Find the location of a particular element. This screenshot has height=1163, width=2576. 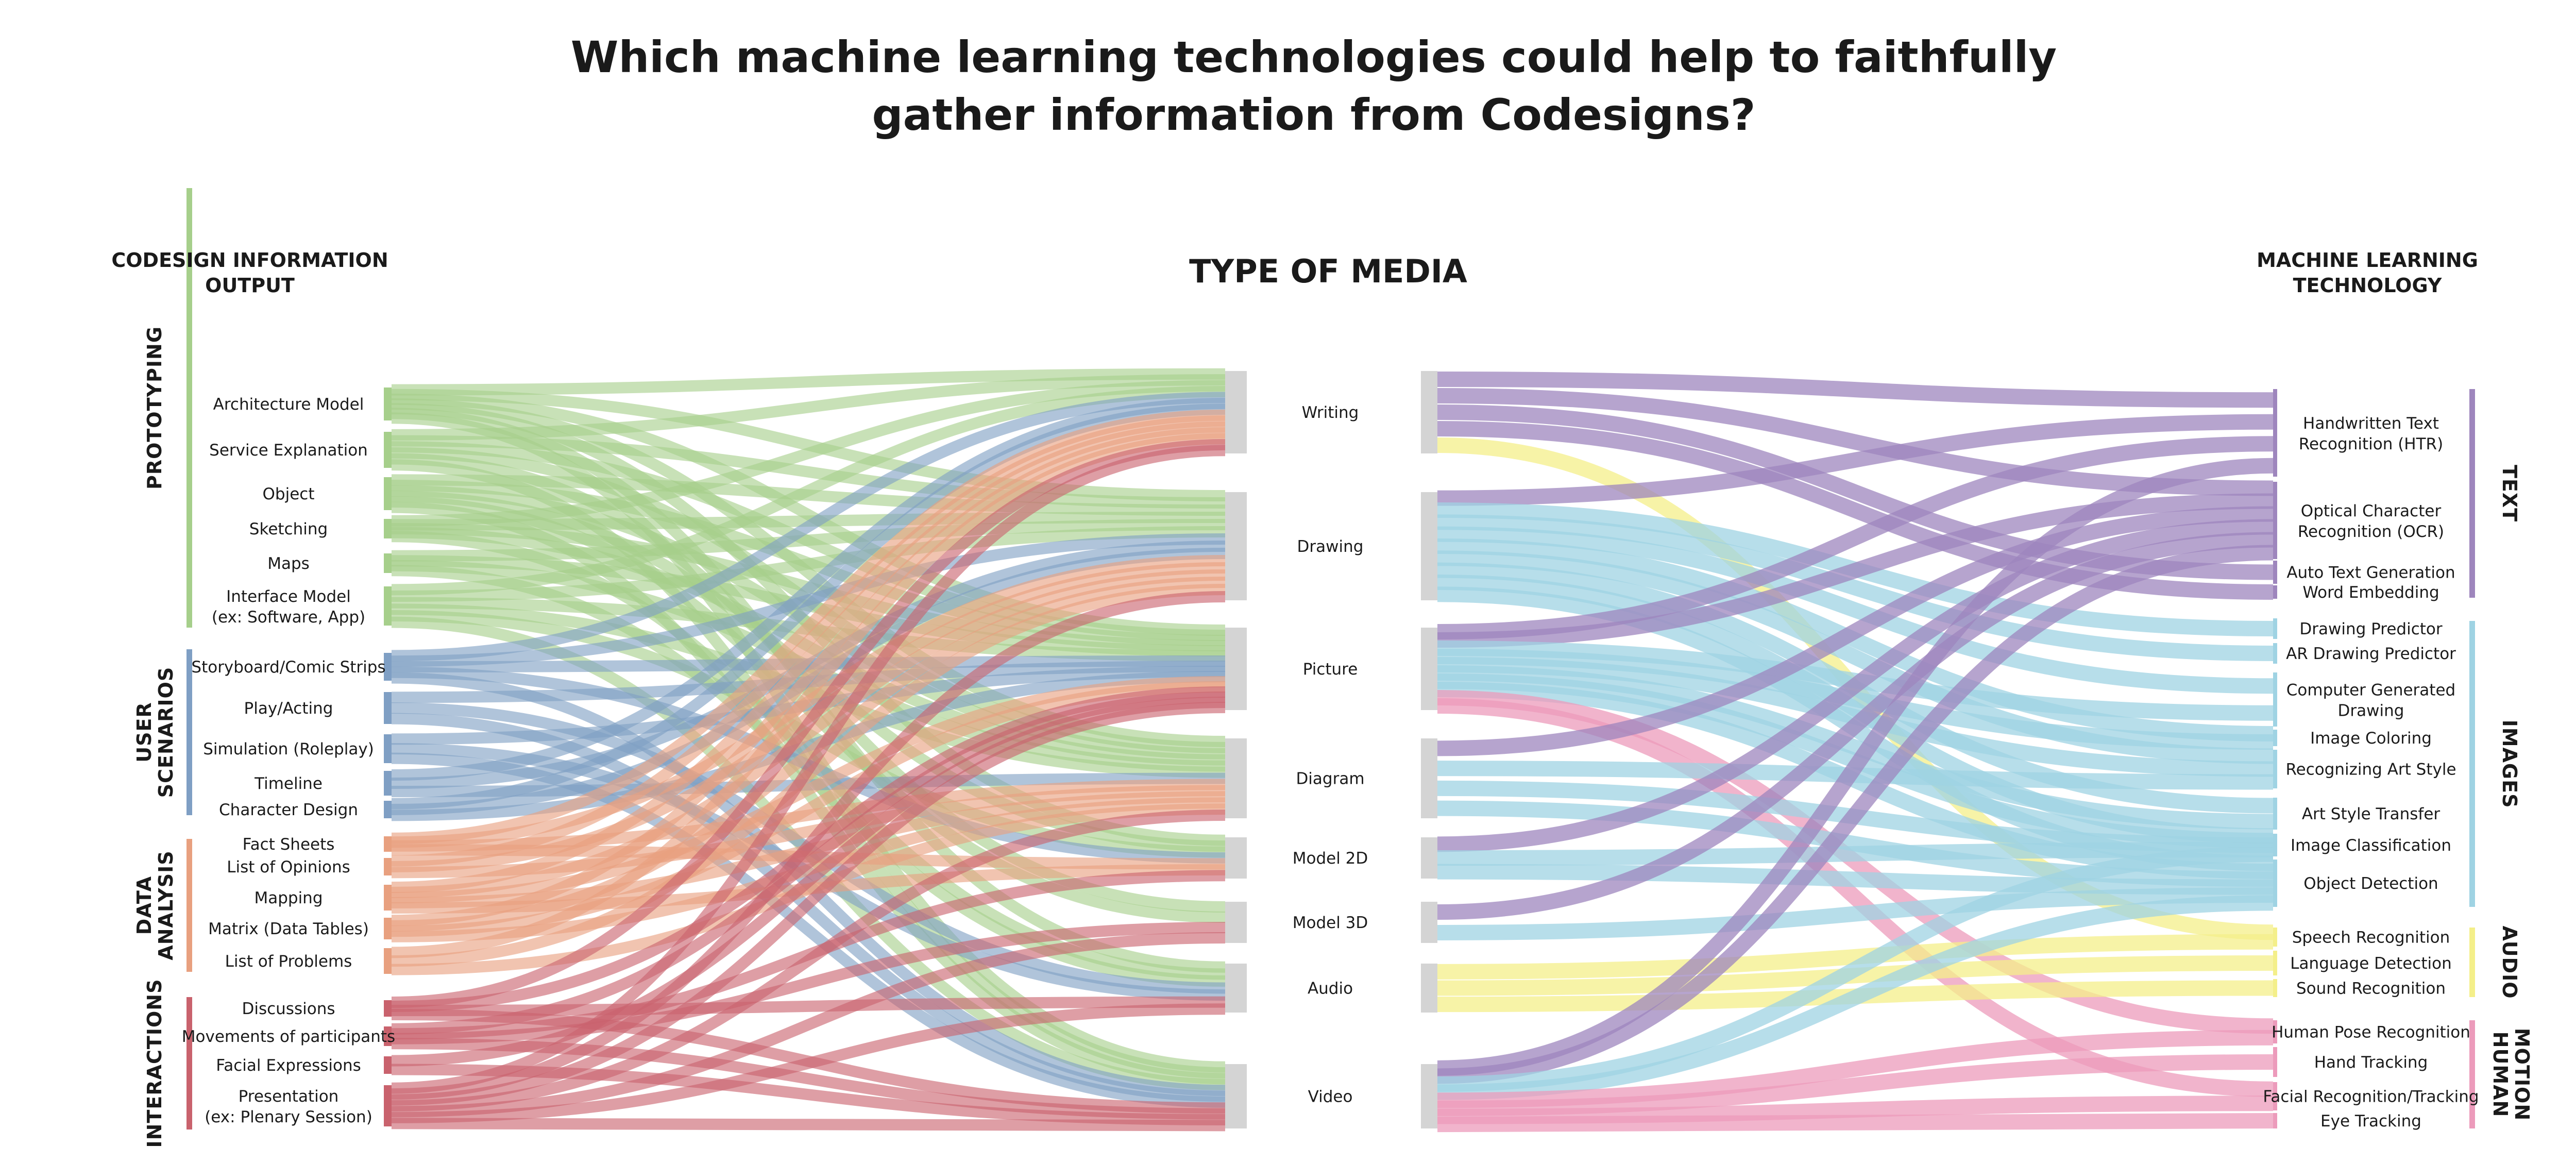

group-label-audio: AUDIO is located at coordinates (2509, 962).